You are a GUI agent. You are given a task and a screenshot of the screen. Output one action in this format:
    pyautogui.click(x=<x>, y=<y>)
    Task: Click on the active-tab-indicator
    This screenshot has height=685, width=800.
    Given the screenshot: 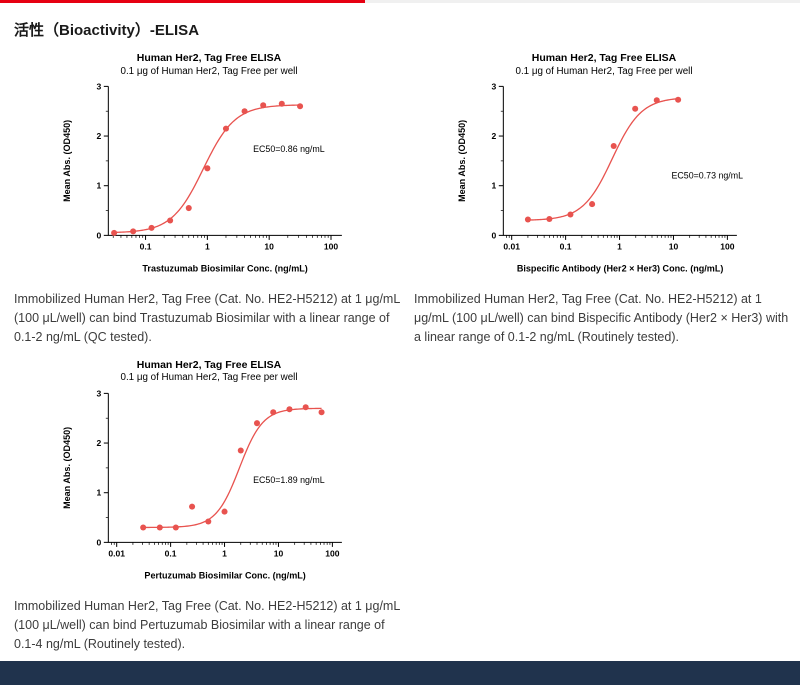 What is the action you would take?
    pyautogui.click(x=182, y=1)
    